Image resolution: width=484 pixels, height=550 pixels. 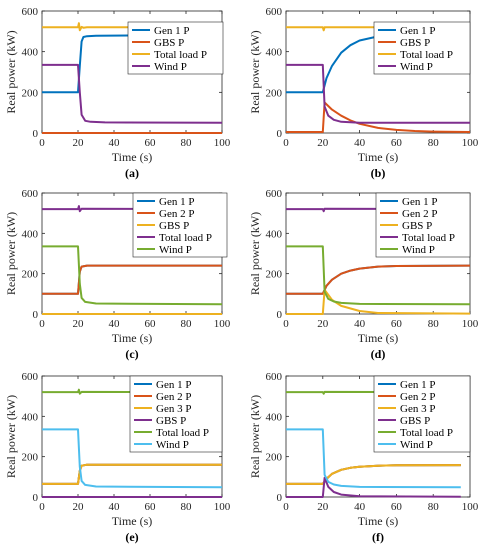 I want to click on subplot-caption: (e), so click(x=131, y=537).